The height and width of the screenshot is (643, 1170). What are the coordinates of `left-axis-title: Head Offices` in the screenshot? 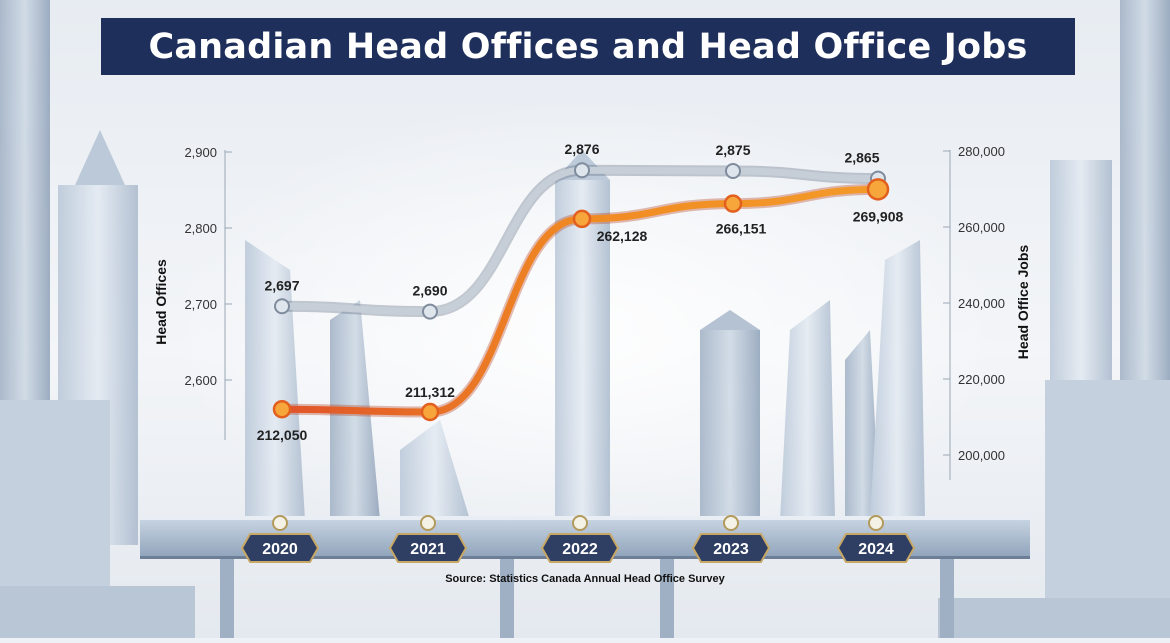 It's located at (161, 302).